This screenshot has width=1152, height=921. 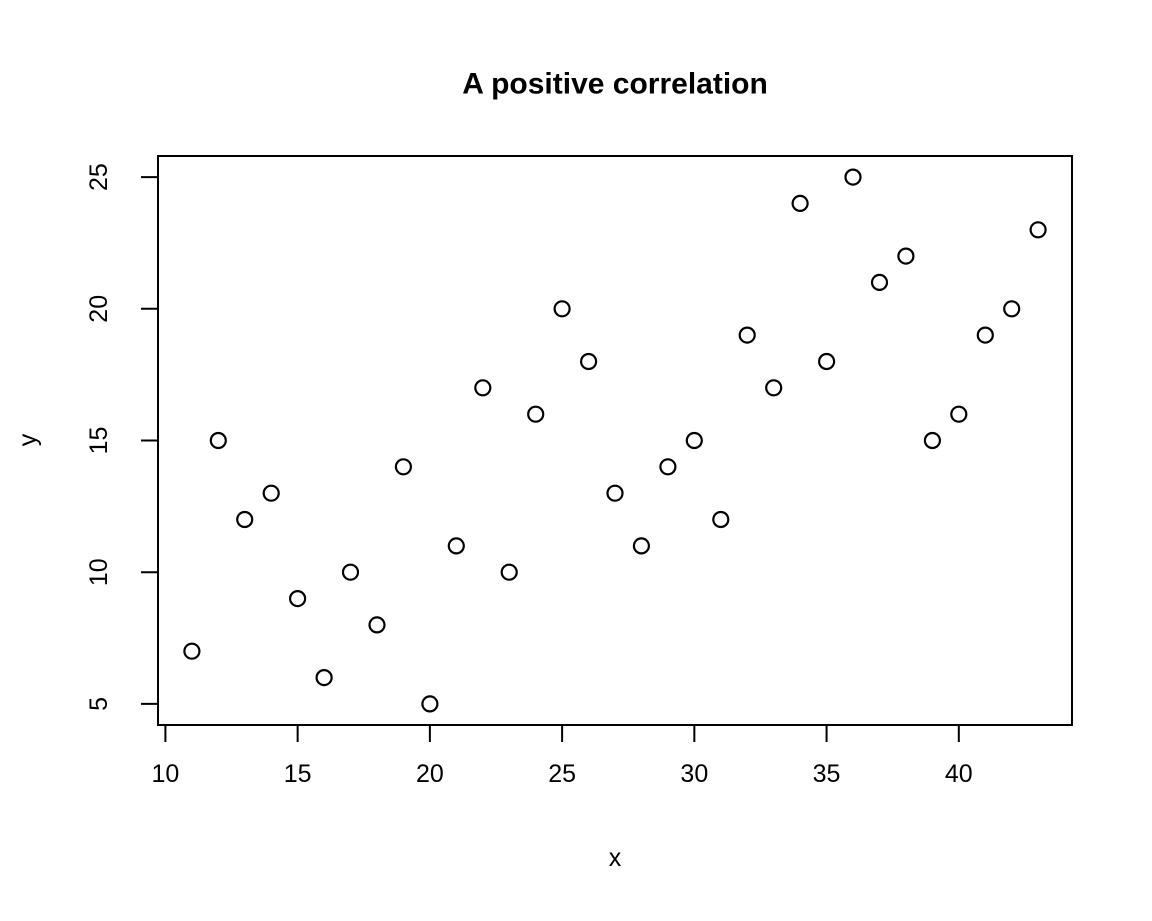 What do you see at coordinates (959, 774) in the screenshot?
I see `x-axis-tick-label: 40` at bounding box center [959, 774].